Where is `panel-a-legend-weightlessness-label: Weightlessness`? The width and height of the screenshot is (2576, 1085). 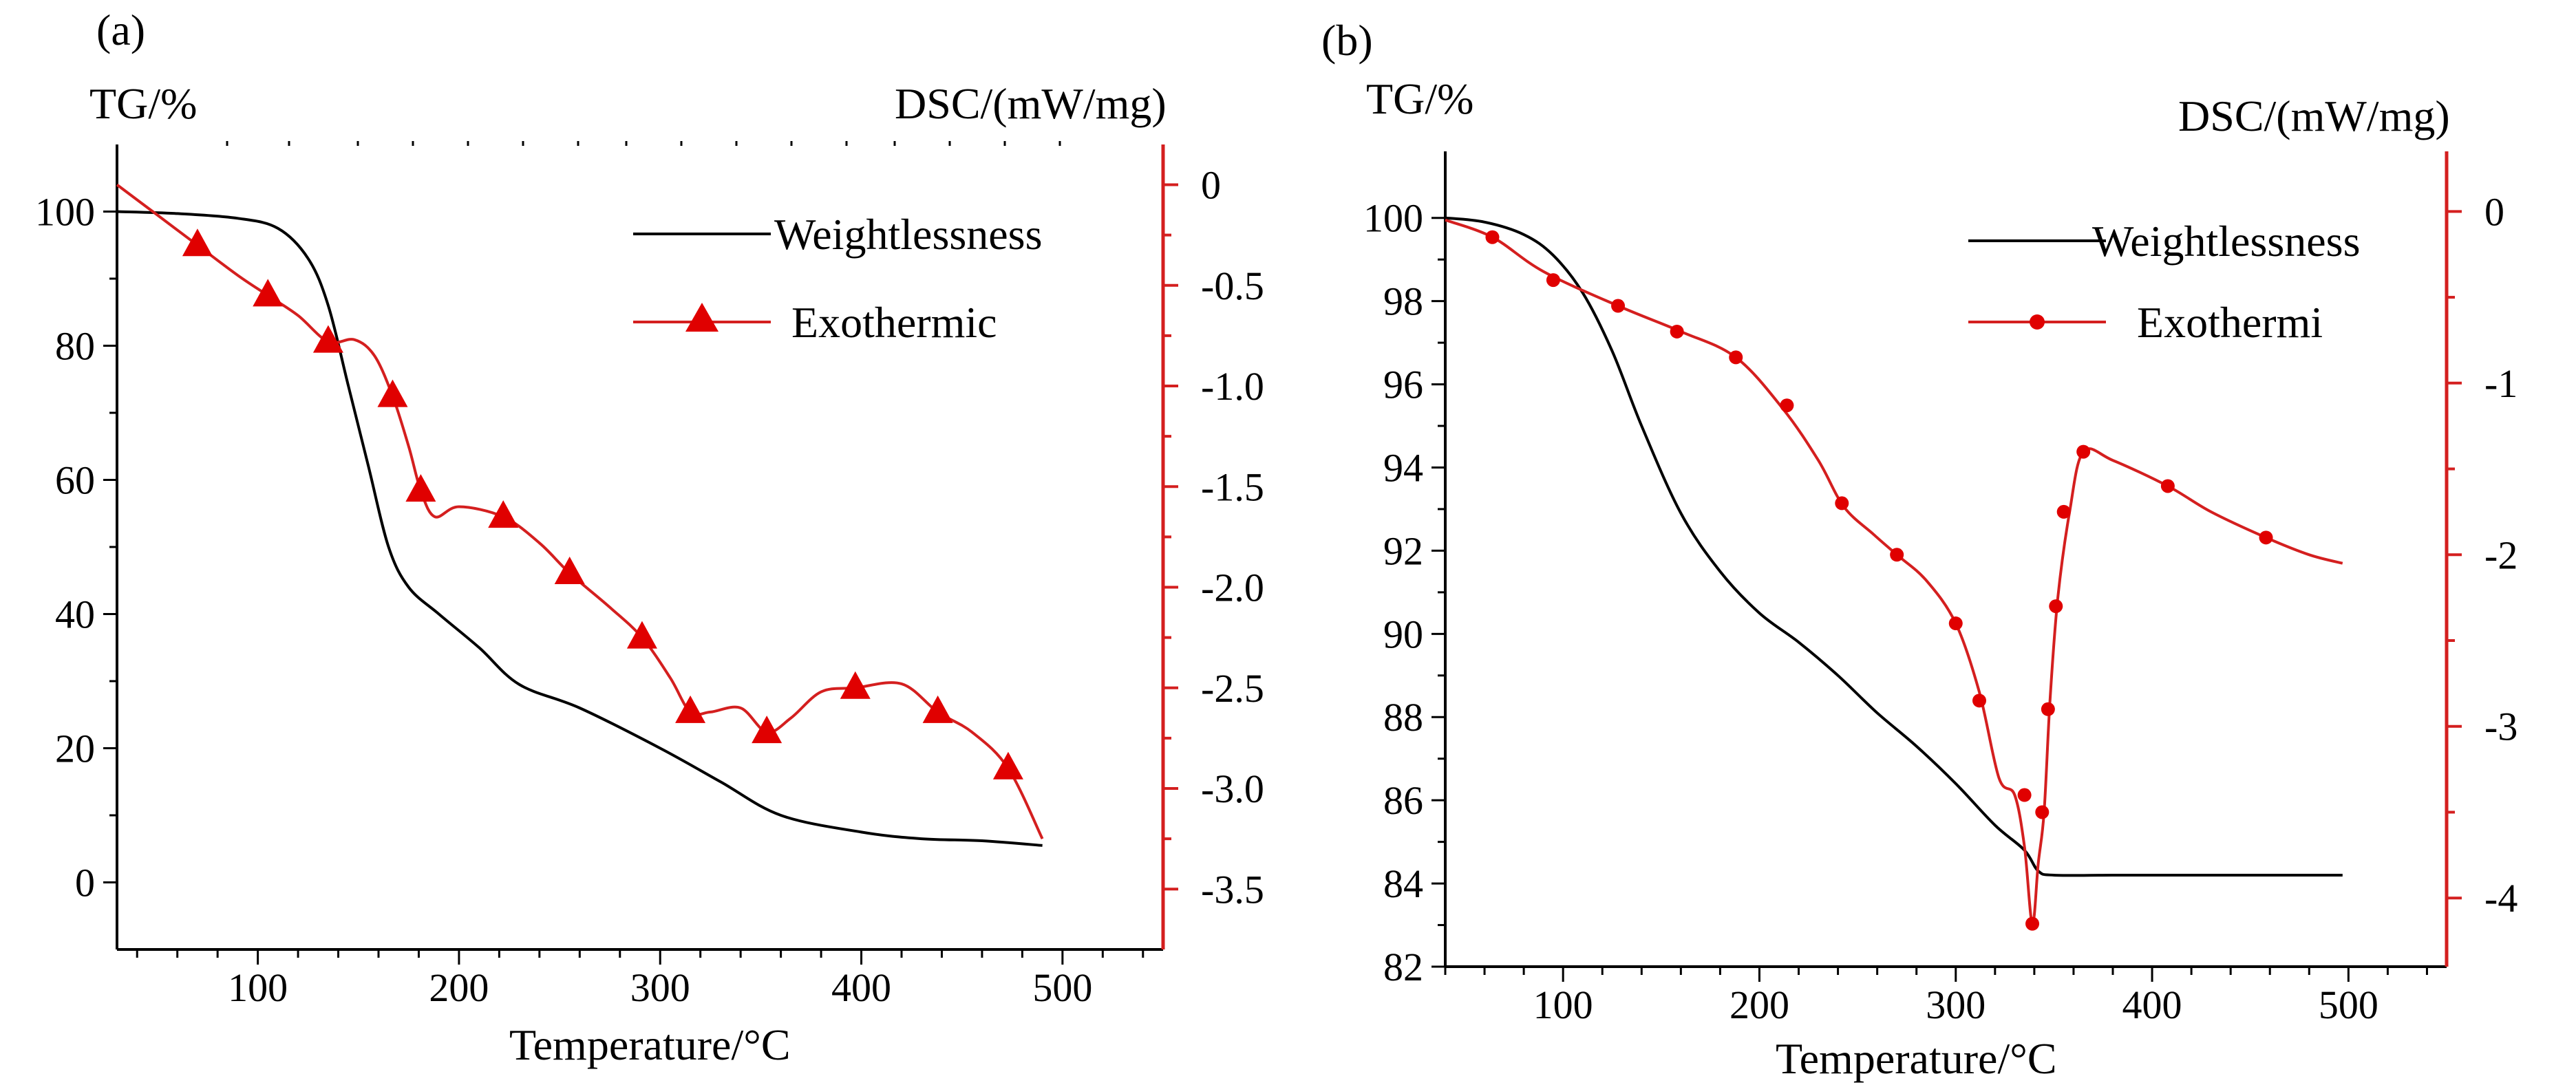
panel-a-legend-weightlessness-label: Weightlessness is located at coordinates (908, 235).